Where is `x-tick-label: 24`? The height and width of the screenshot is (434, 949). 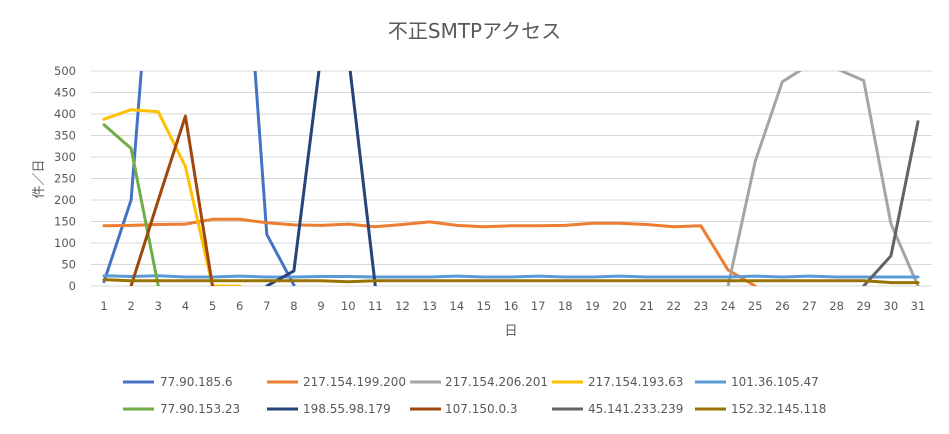
x-tick-label: 24 is located at coordinates (728, 306).